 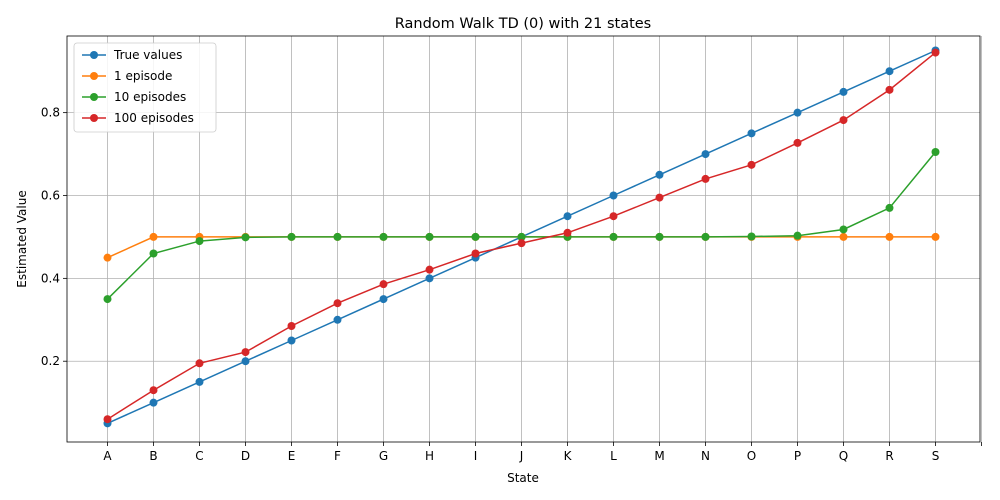 I want to click on x-tick-label: A, so click(x=107, y=456).